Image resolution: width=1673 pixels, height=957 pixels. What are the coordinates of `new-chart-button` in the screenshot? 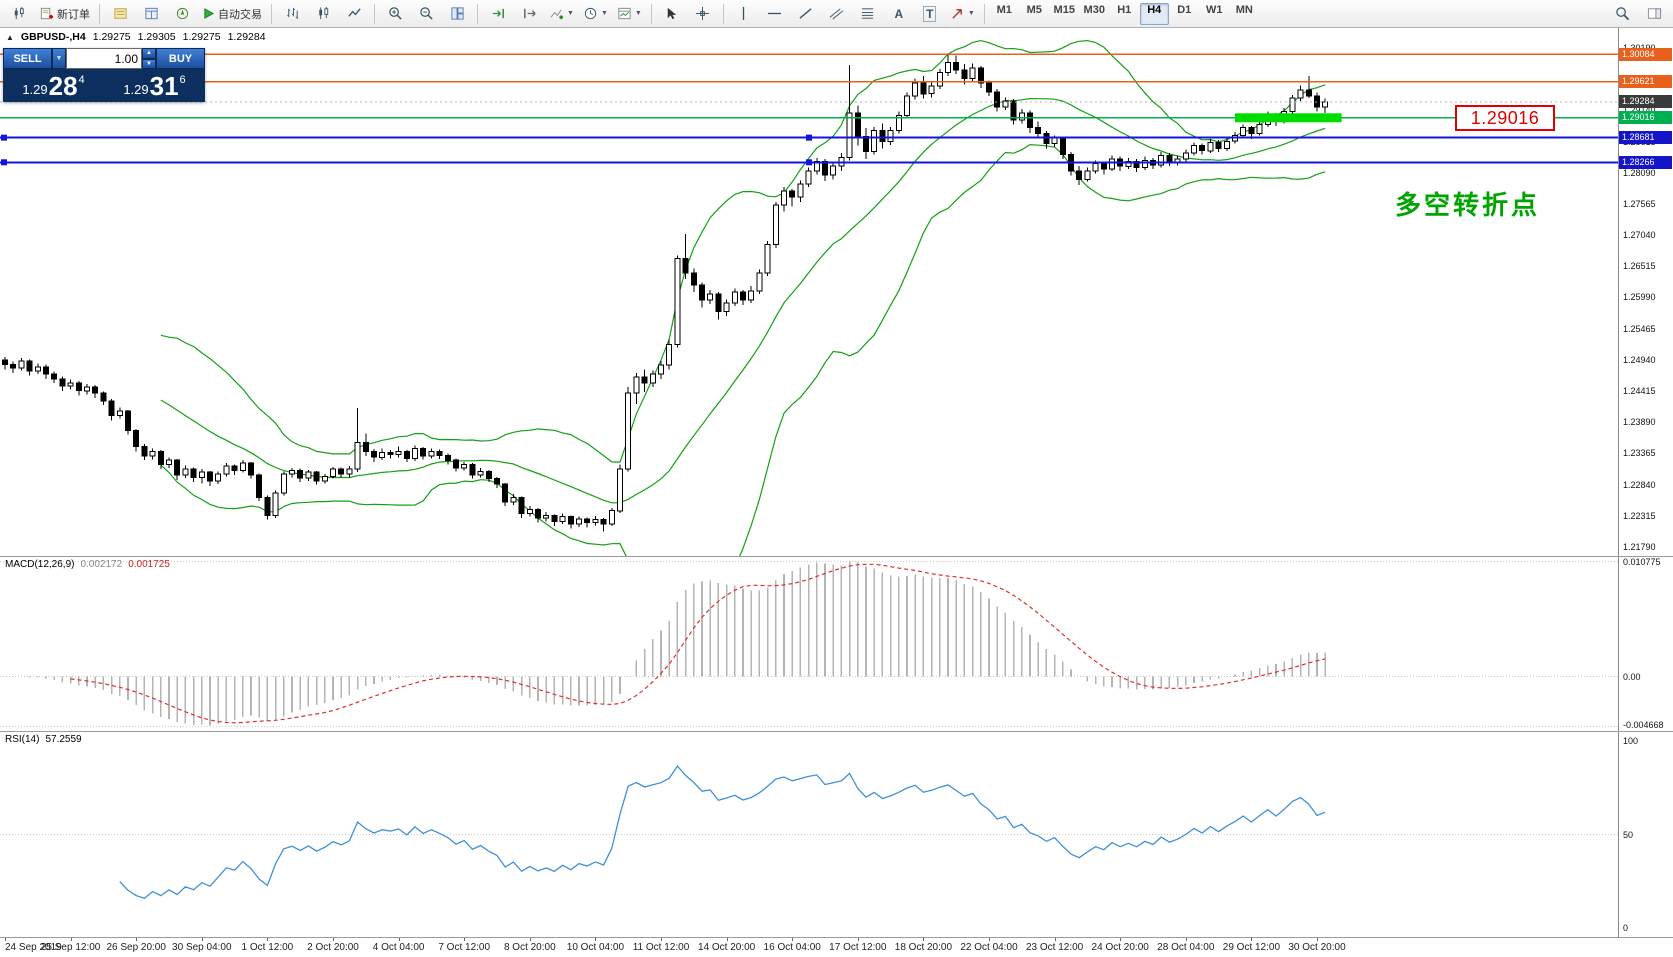 It's located at (19, 14).